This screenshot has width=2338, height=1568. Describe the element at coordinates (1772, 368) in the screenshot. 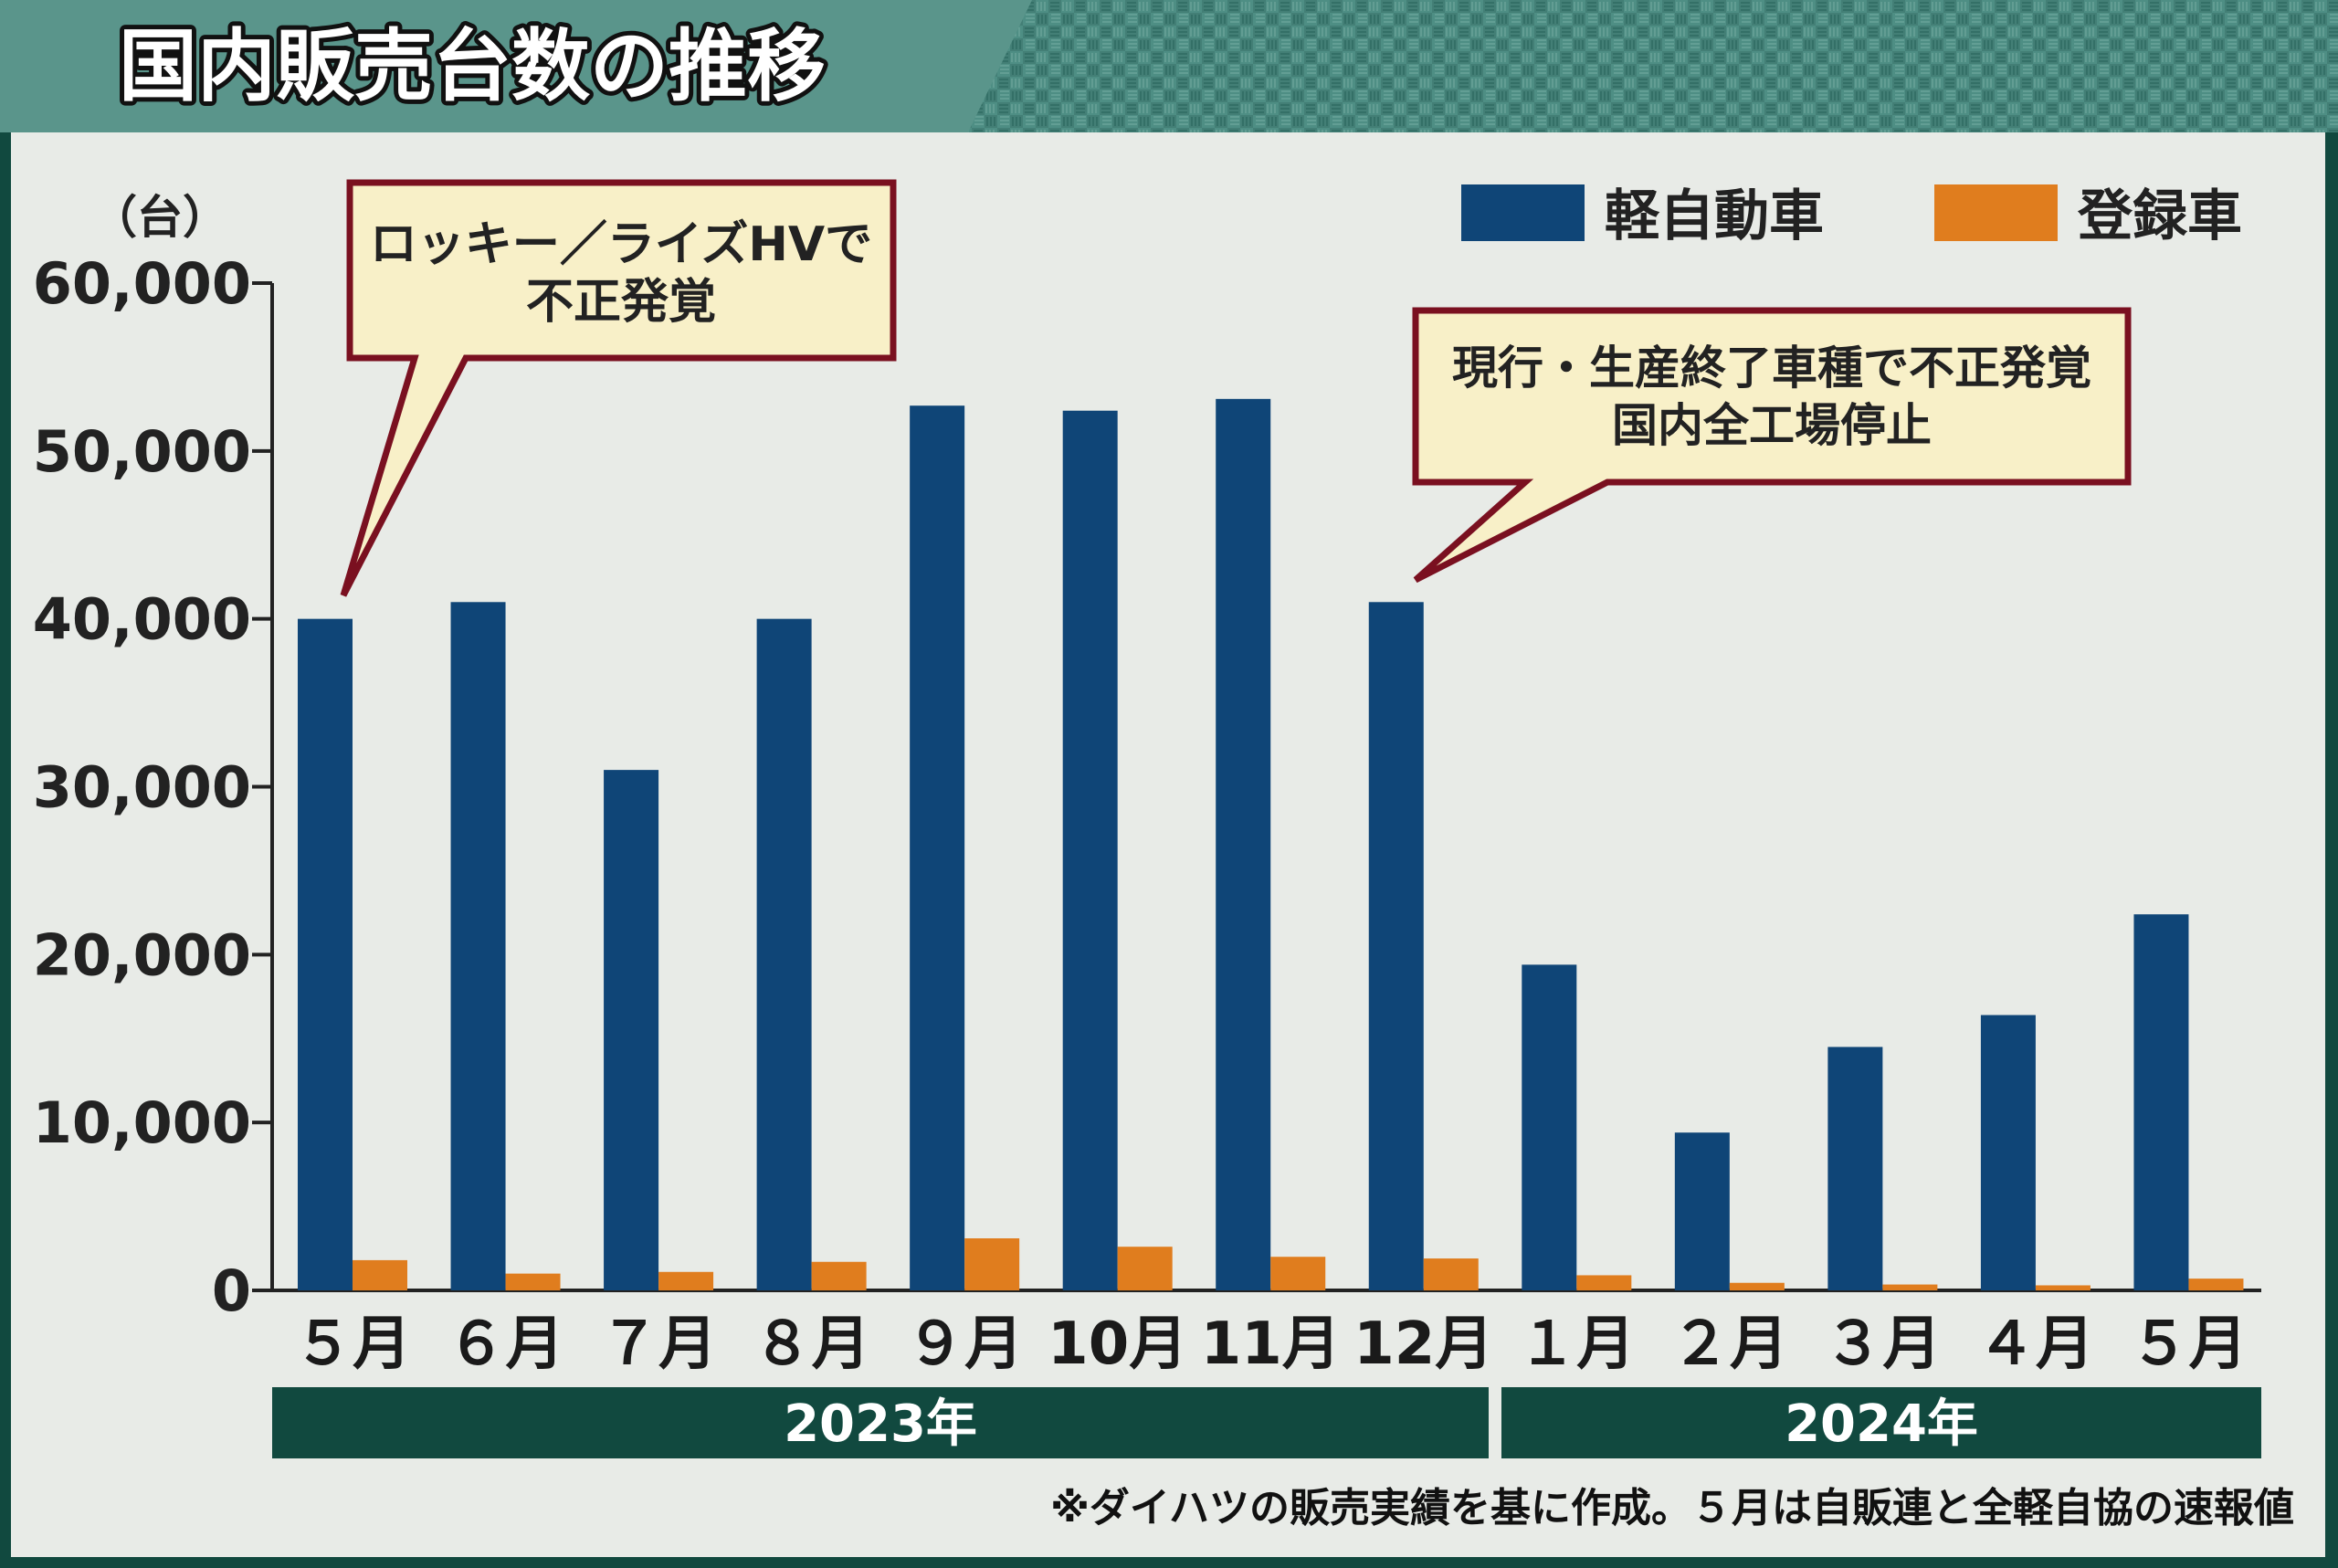

I see `callout-2-line-1: 現行・生産終了車種で不正発覚` at that location.